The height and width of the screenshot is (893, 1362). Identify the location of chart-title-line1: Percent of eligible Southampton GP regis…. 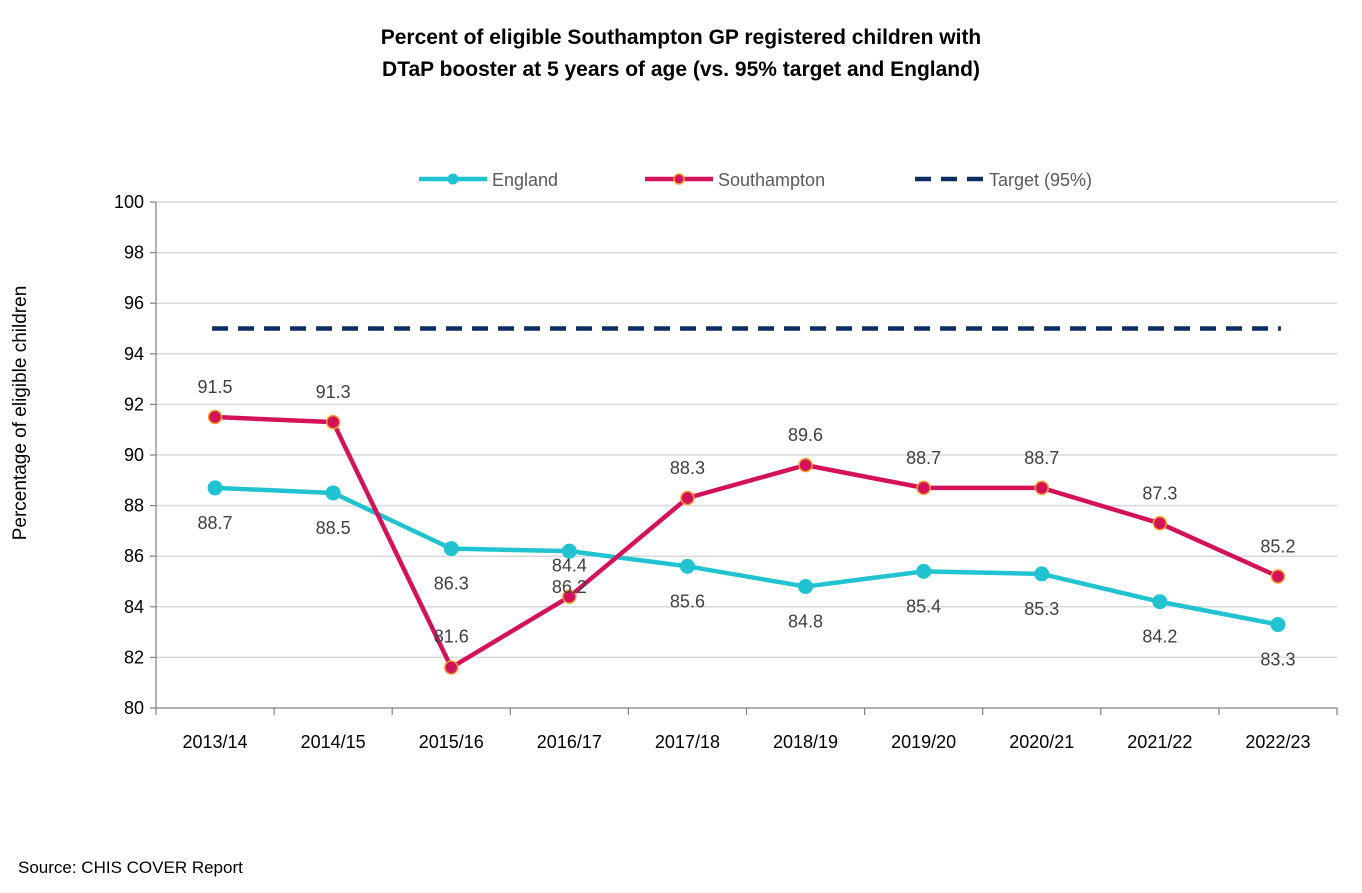
(681, 37).